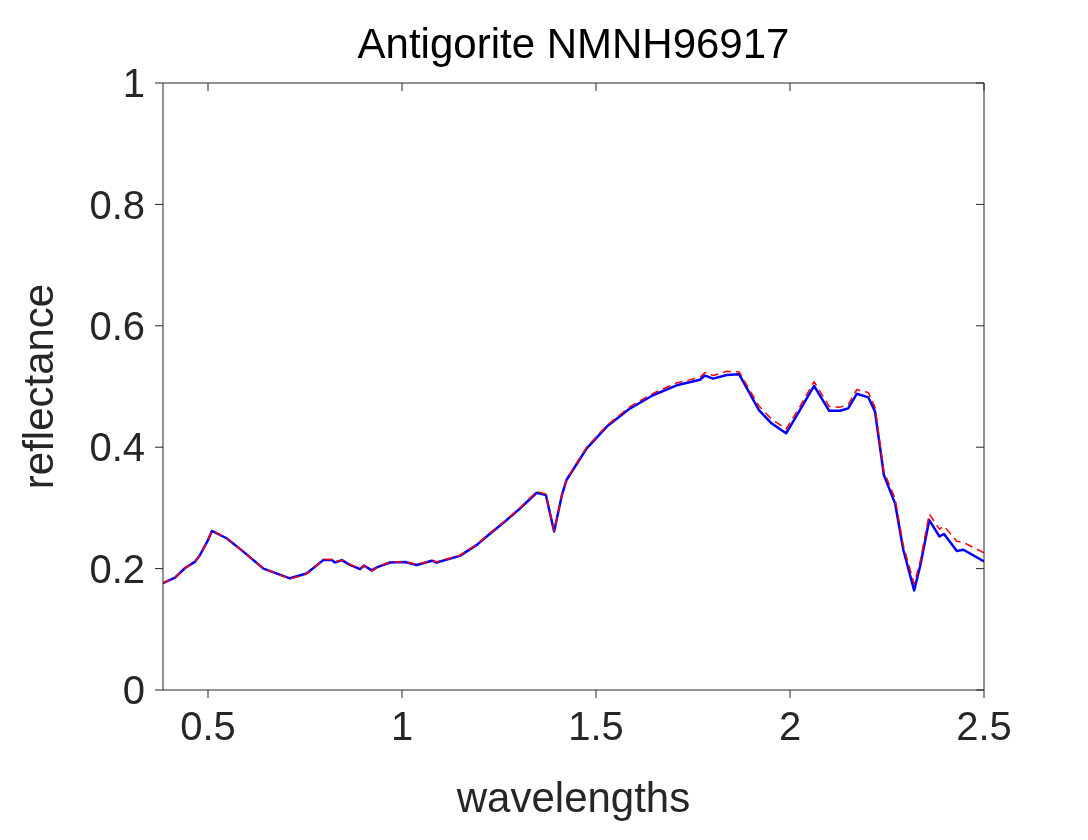  Describe the element at coordinates (133, 690) in the screenshot. I see `y-tick-label: 0` at that location.